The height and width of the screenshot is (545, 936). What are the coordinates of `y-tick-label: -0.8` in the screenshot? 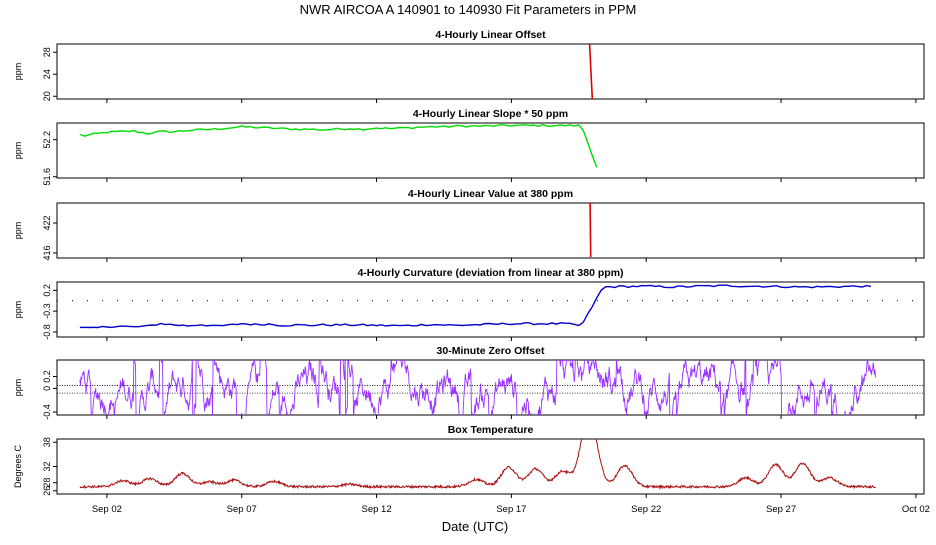 It's located at (47, 332).